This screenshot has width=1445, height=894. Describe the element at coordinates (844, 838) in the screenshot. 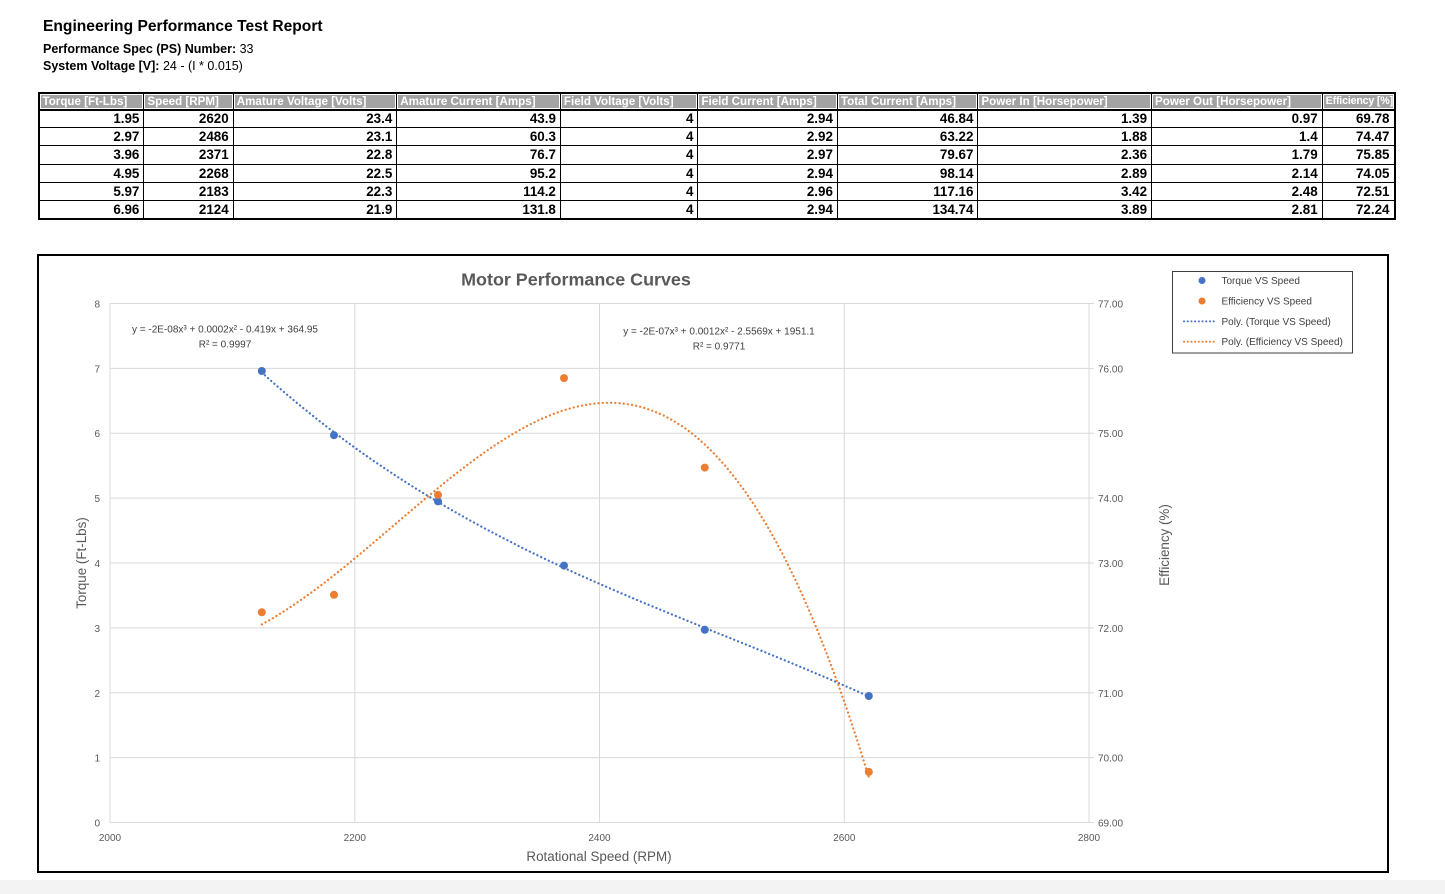

I see `svg-text: 2600` at that location.